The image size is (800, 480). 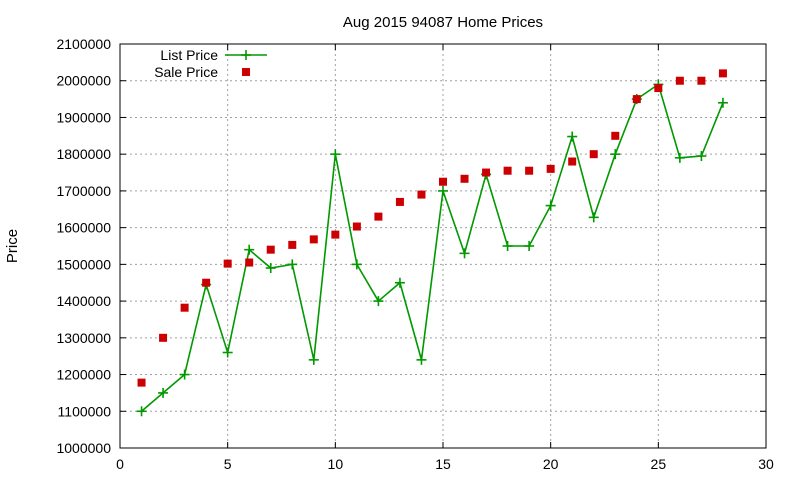 What do you see at coordinates (85, 411) in the screenshot?
I see `y-tick-label: 1100000` at bounding box center [85, 411].